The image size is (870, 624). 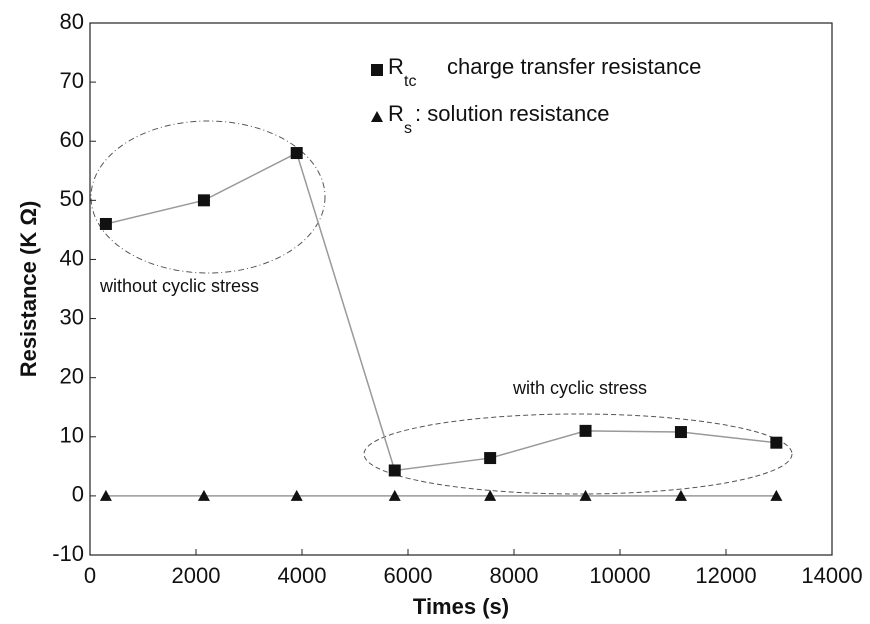 I want to click on y-tick-label: 60, so click(x=72, y=139).